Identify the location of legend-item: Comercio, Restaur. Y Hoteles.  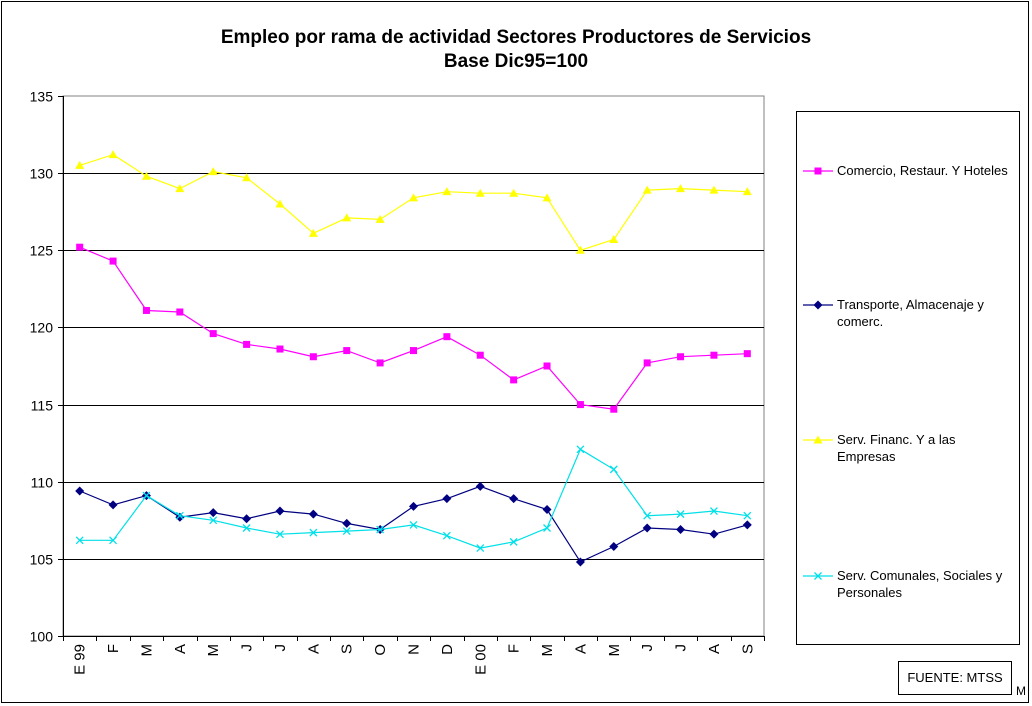
(908, 182).